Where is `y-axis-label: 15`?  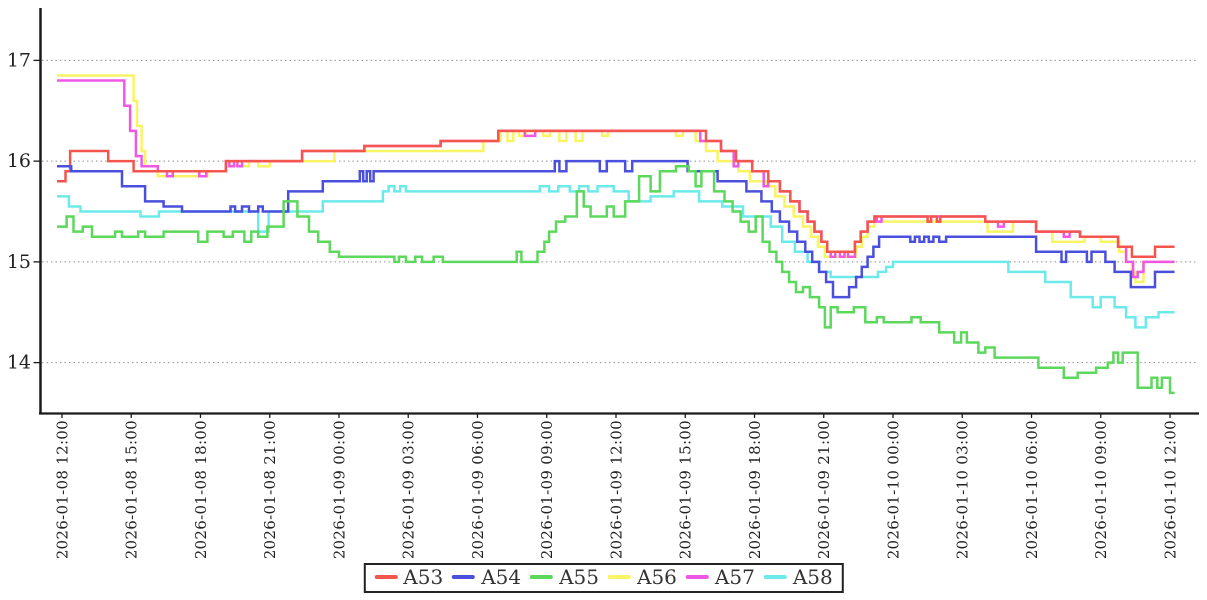
y-axis-label: 15 is located at coordinates (19, 262).